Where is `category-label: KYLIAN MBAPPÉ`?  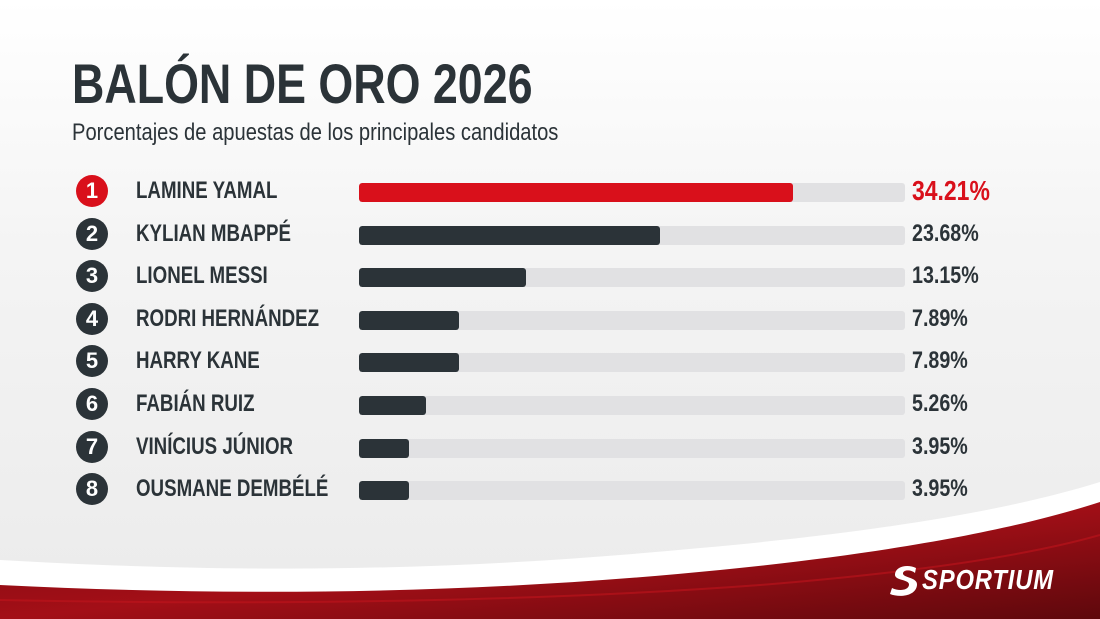 category-label: KYLIAN MBAPPÉ is located at coordinates (213, 233).